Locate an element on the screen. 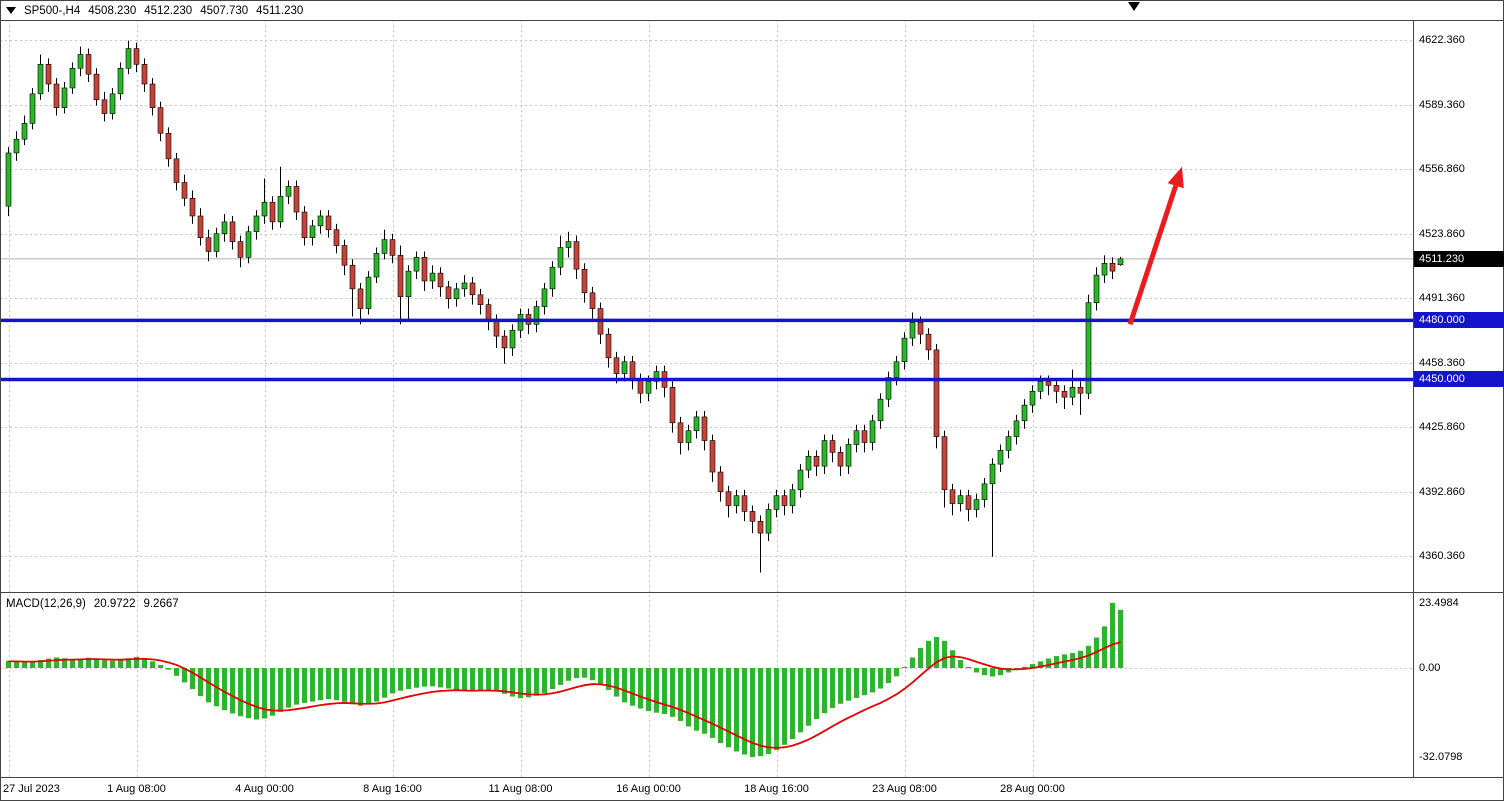 Image resolution: width=1504 pixels, height=801 pixels. current-price-badge: 4511.230 is located at coordinates (1459, 258).